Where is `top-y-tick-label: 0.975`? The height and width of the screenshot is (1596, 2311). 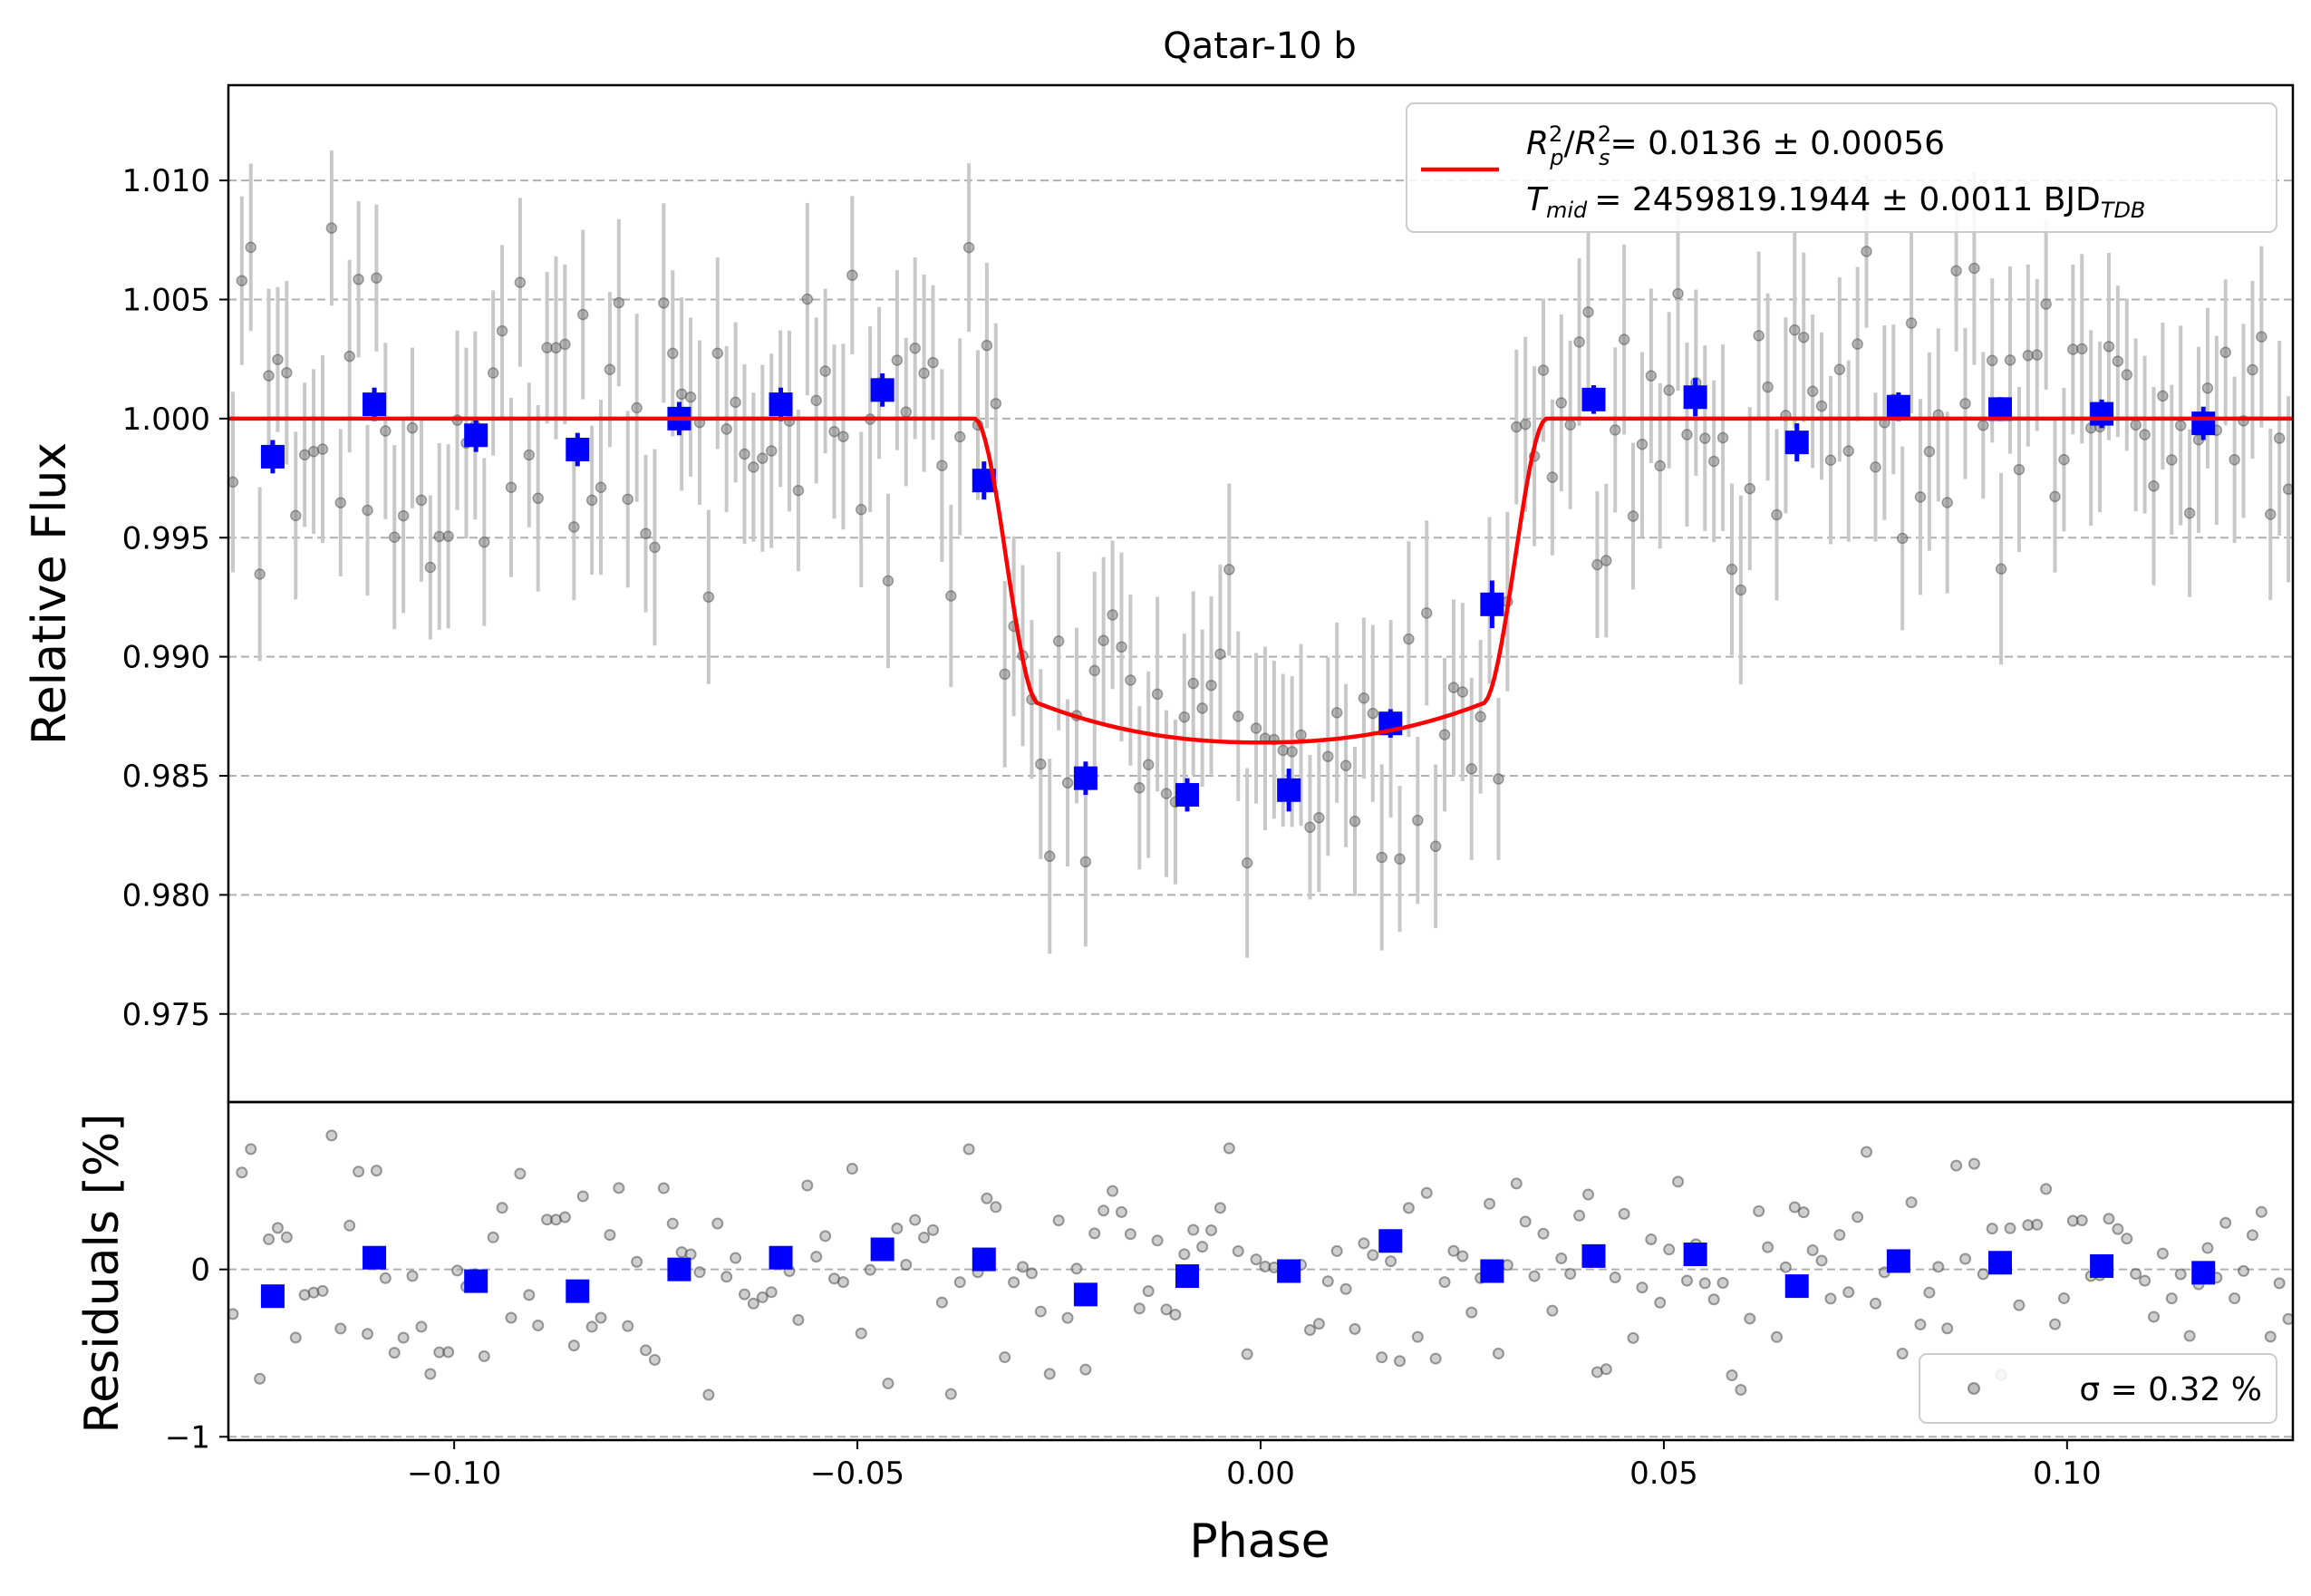 top-y-tick-label: 0.975 is located at coordinates (166, 1015).